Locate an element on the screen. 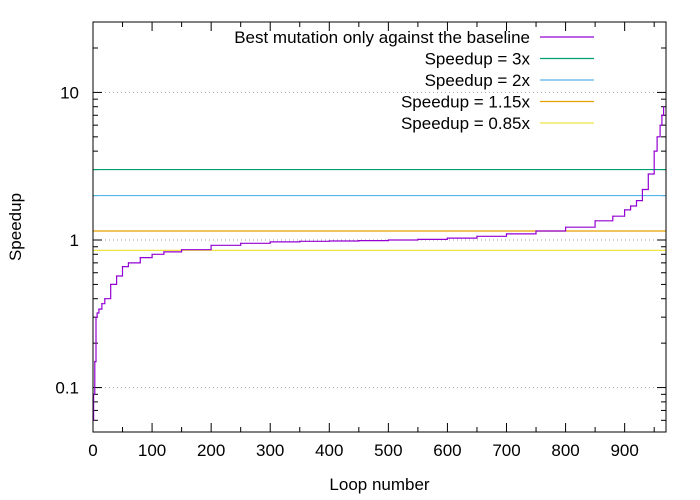  y-tick-label: 10 is located at coordinates (69, 92).